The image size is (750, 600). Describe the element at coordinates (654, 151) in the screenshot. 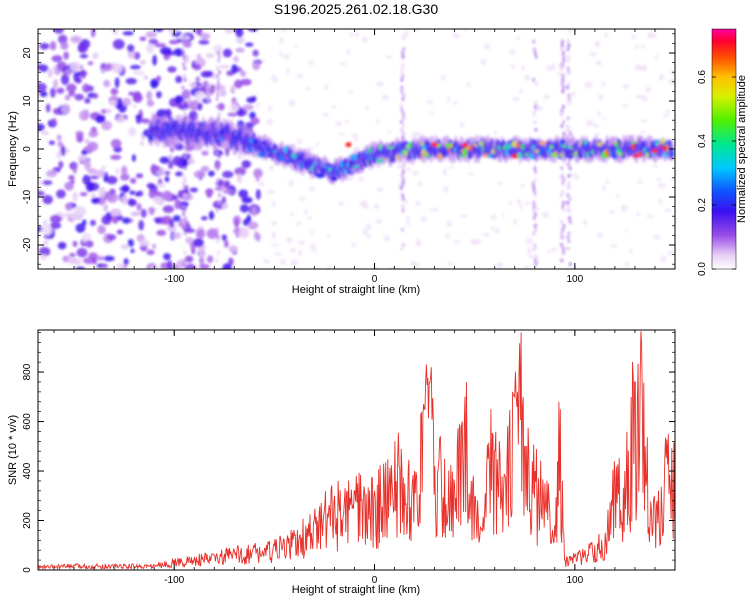

I see `heatmap-hotspot` at that location.